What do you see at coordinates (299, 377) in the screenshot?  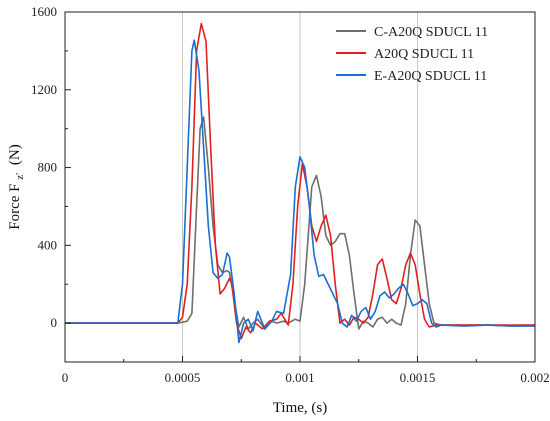 I see `x-tick-label: 0.001` at bounding box center [299, 377].